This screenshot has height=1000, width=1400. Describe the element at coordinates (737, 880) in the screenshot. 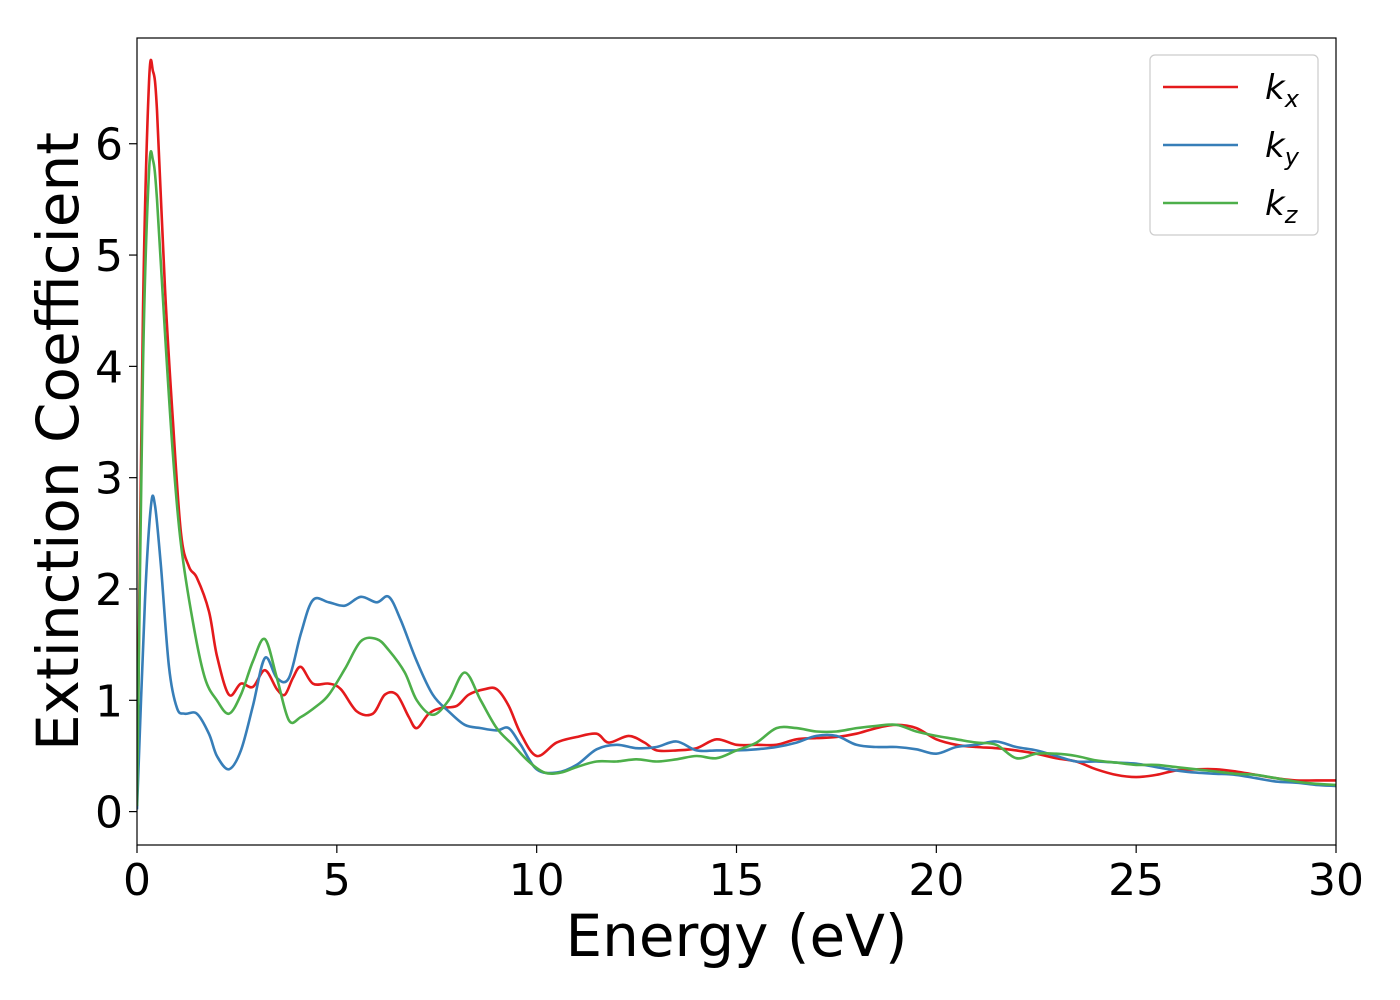

I see `x-tick-label: 15` at that location.